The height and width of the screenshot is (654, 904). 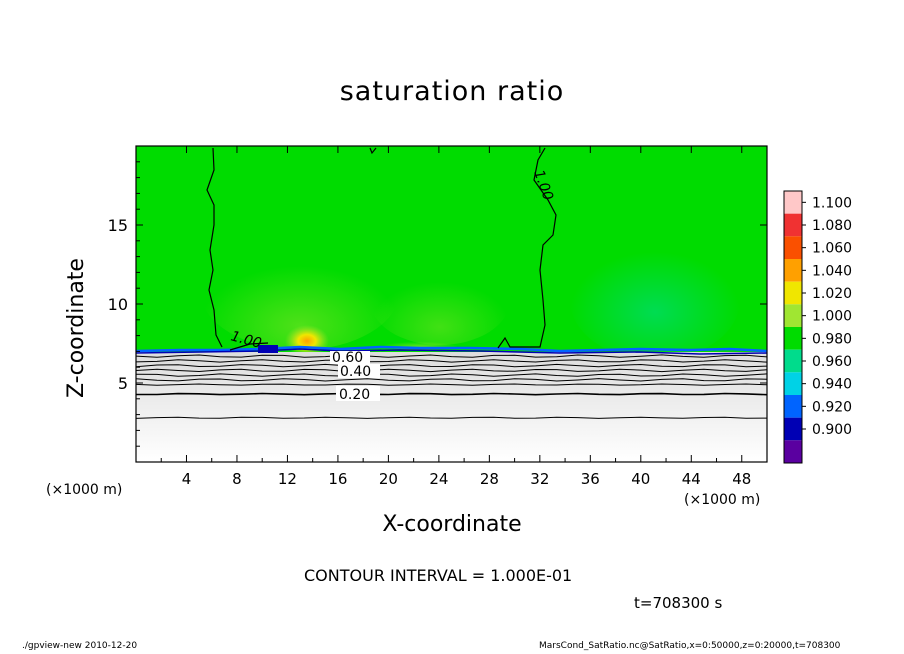 What do you see at coordinates (237, 479) in the screenshot?
I see `x-tick-label: 8` at bounding box center [237, 479].